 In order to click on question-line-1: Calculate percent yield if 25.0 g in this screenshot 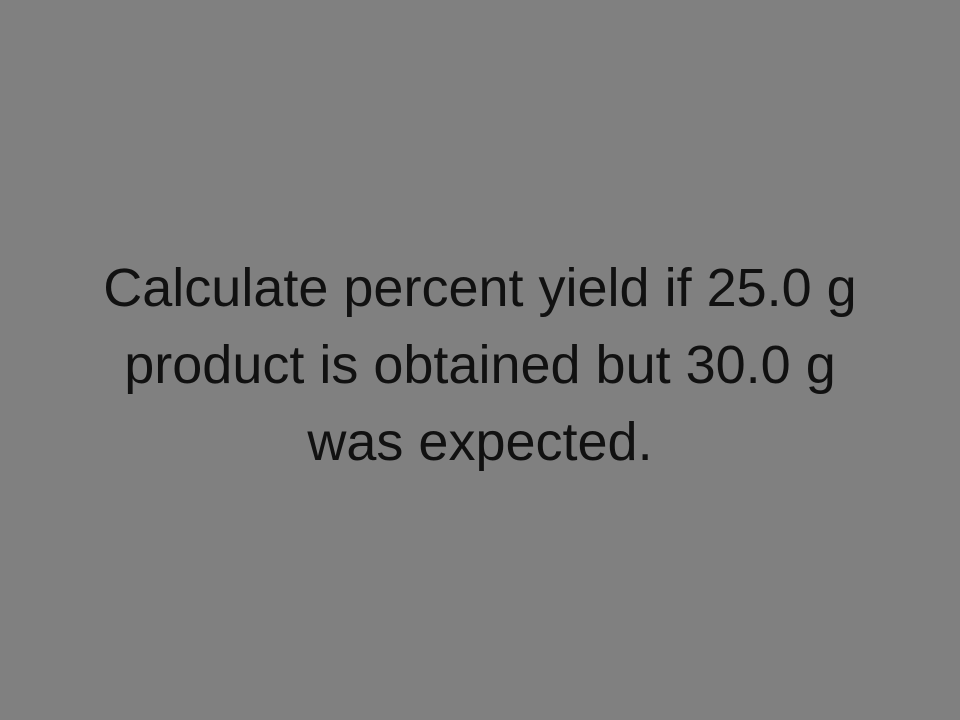, I will do `click(480, 288)`.